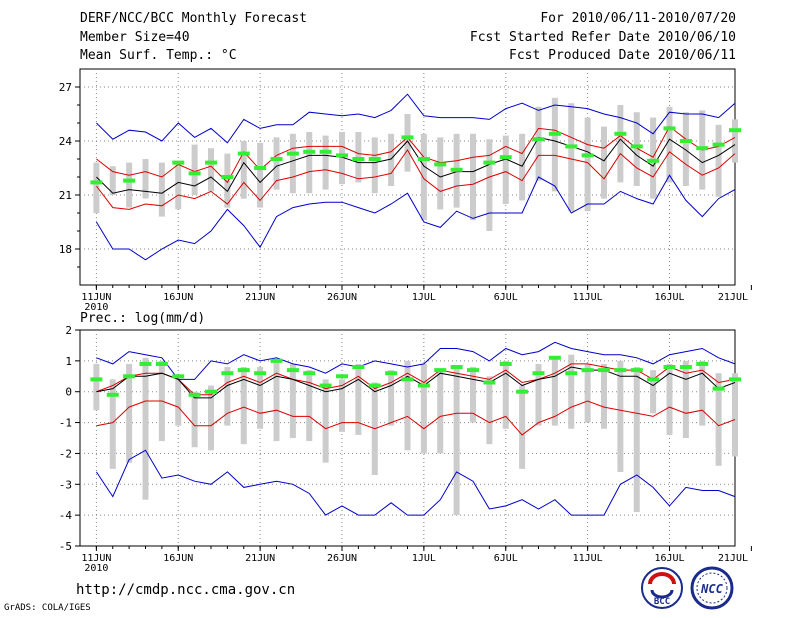 This screenshot has width=800, height=618. What do you see at coordinates (416, 118) in the screenshot?
I see `series-line-max` at bounding box center [416, 118].